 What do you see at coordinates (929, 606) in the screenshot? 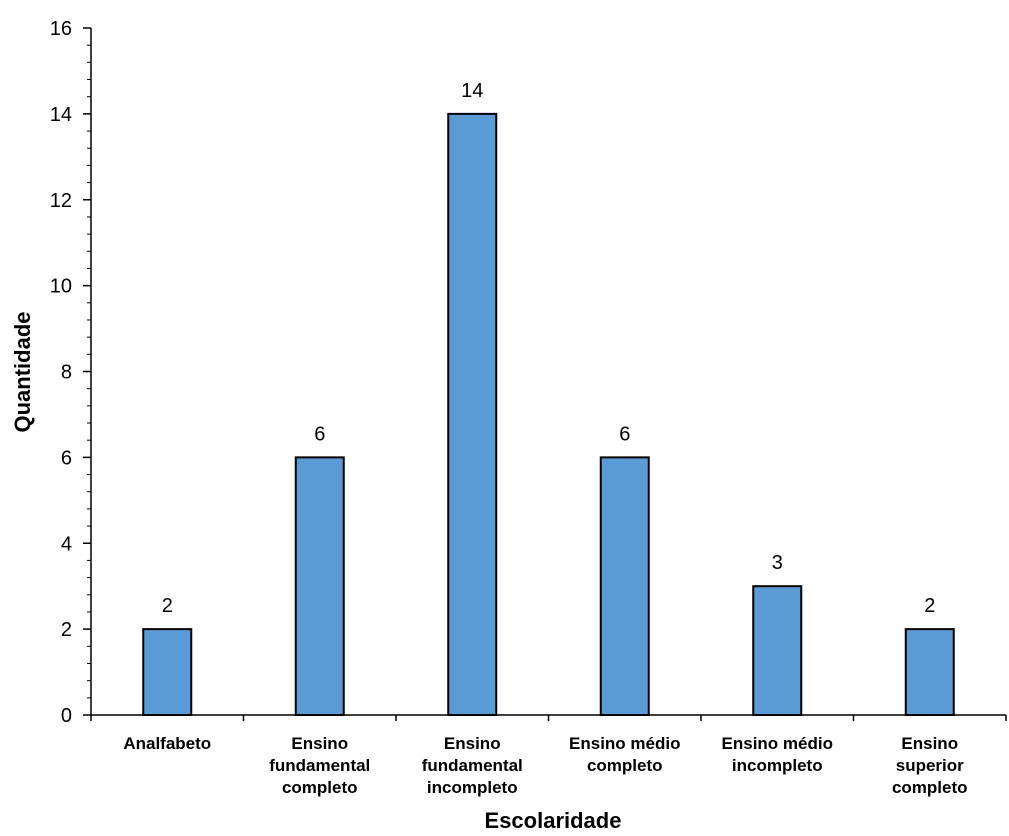
I see `data-label-5: 2` at bounding box center [929, 606].